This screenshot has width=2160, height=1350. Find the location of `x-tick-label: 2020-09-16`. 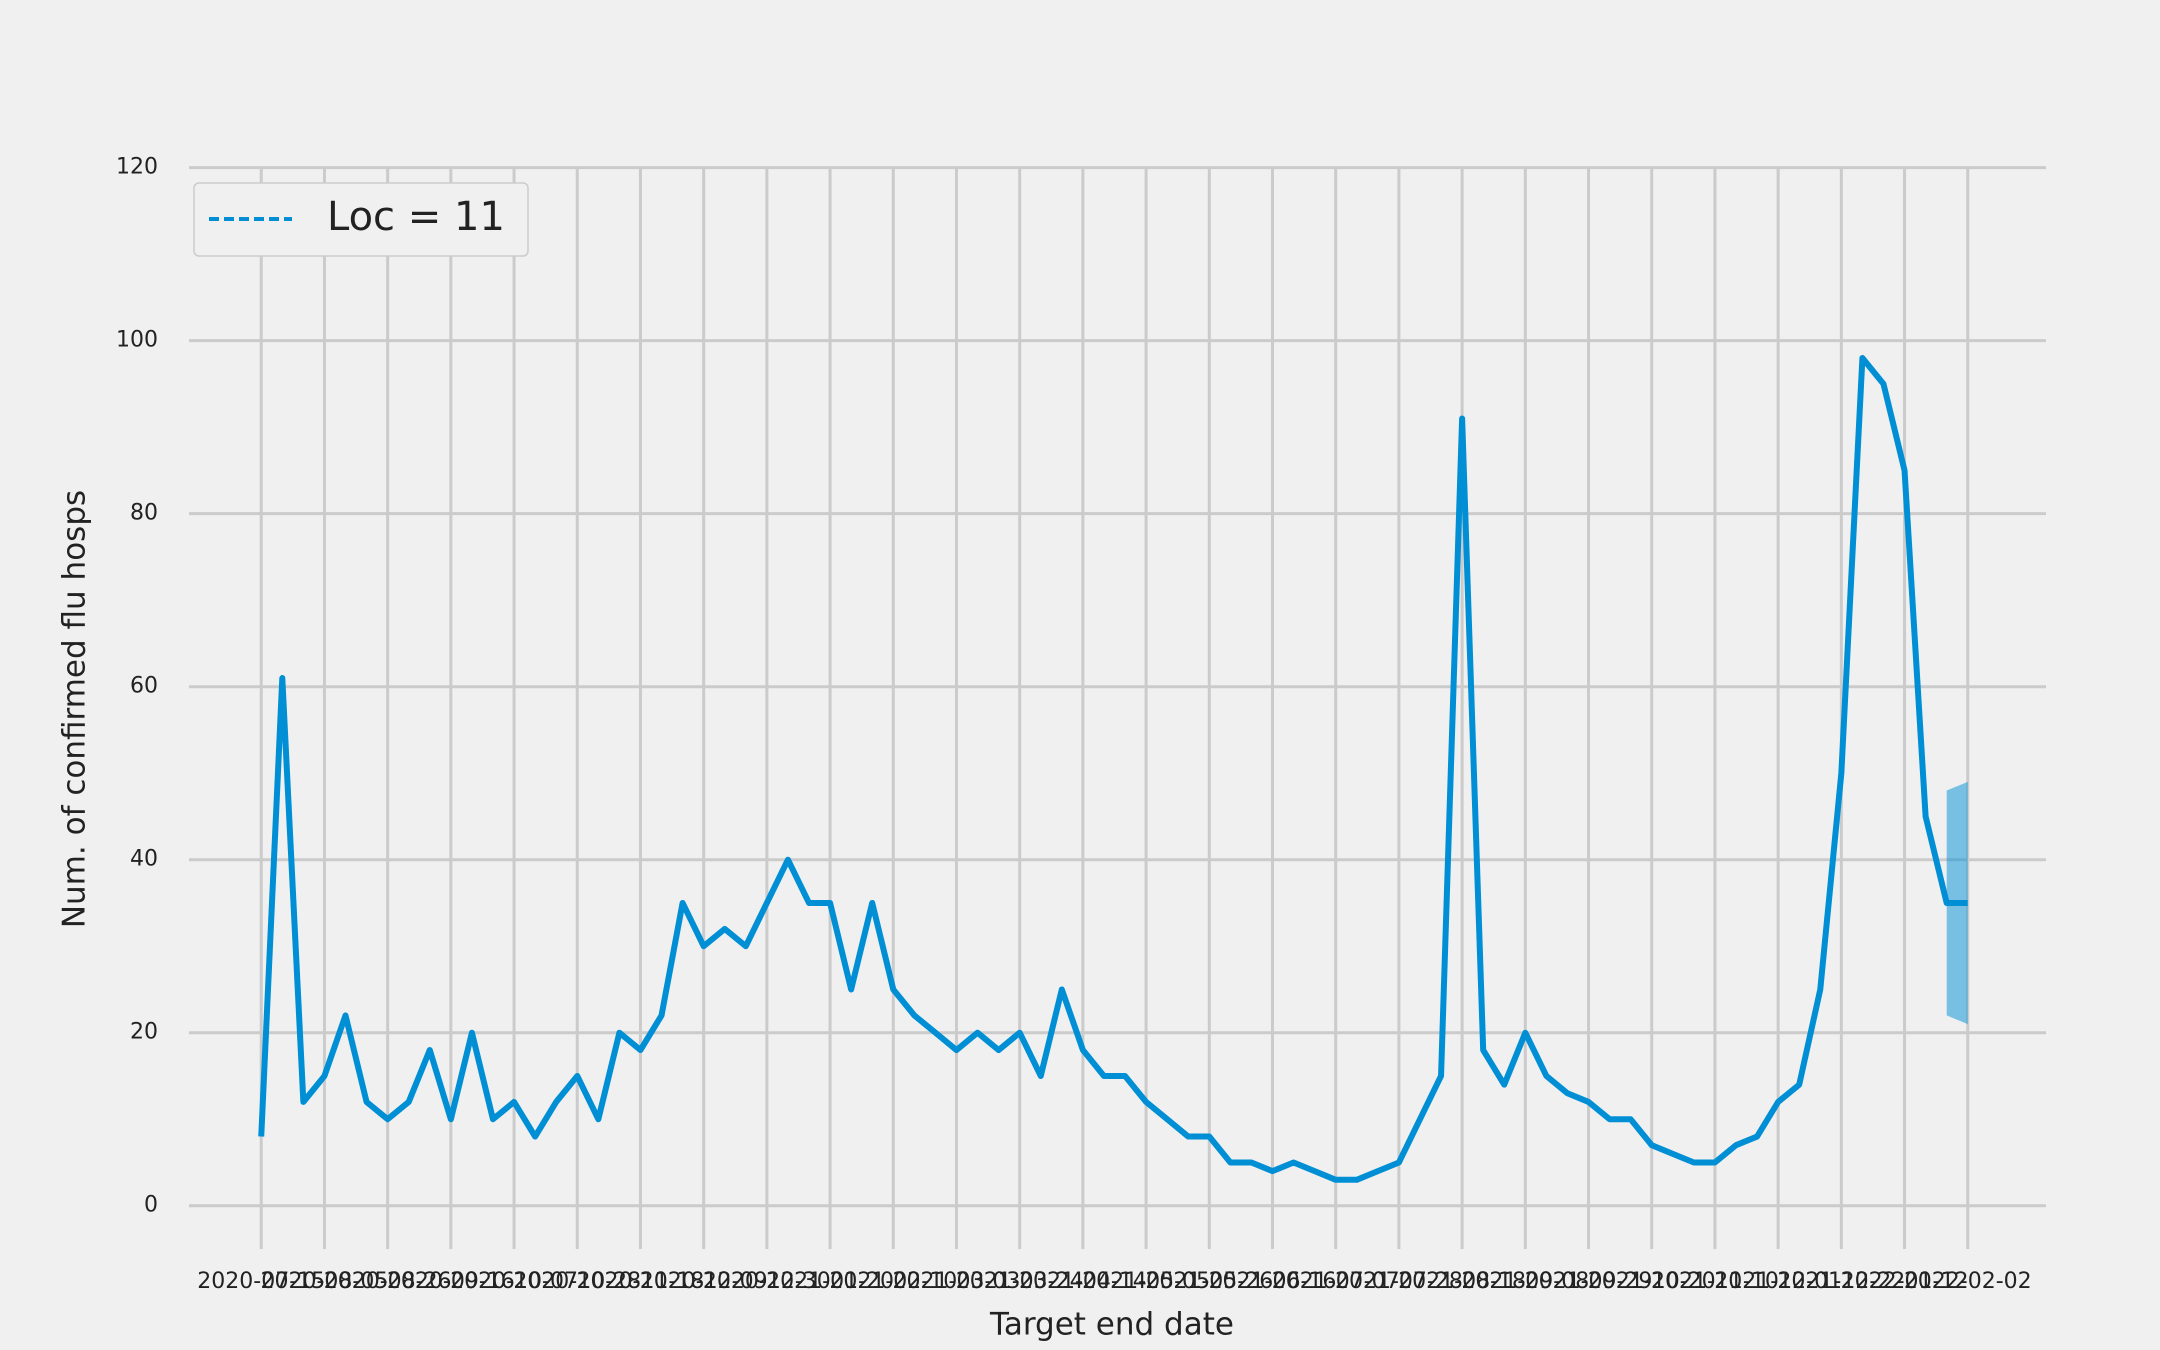

x-tick-label: 2020-09-16 is located at coordinates (451, 1281).